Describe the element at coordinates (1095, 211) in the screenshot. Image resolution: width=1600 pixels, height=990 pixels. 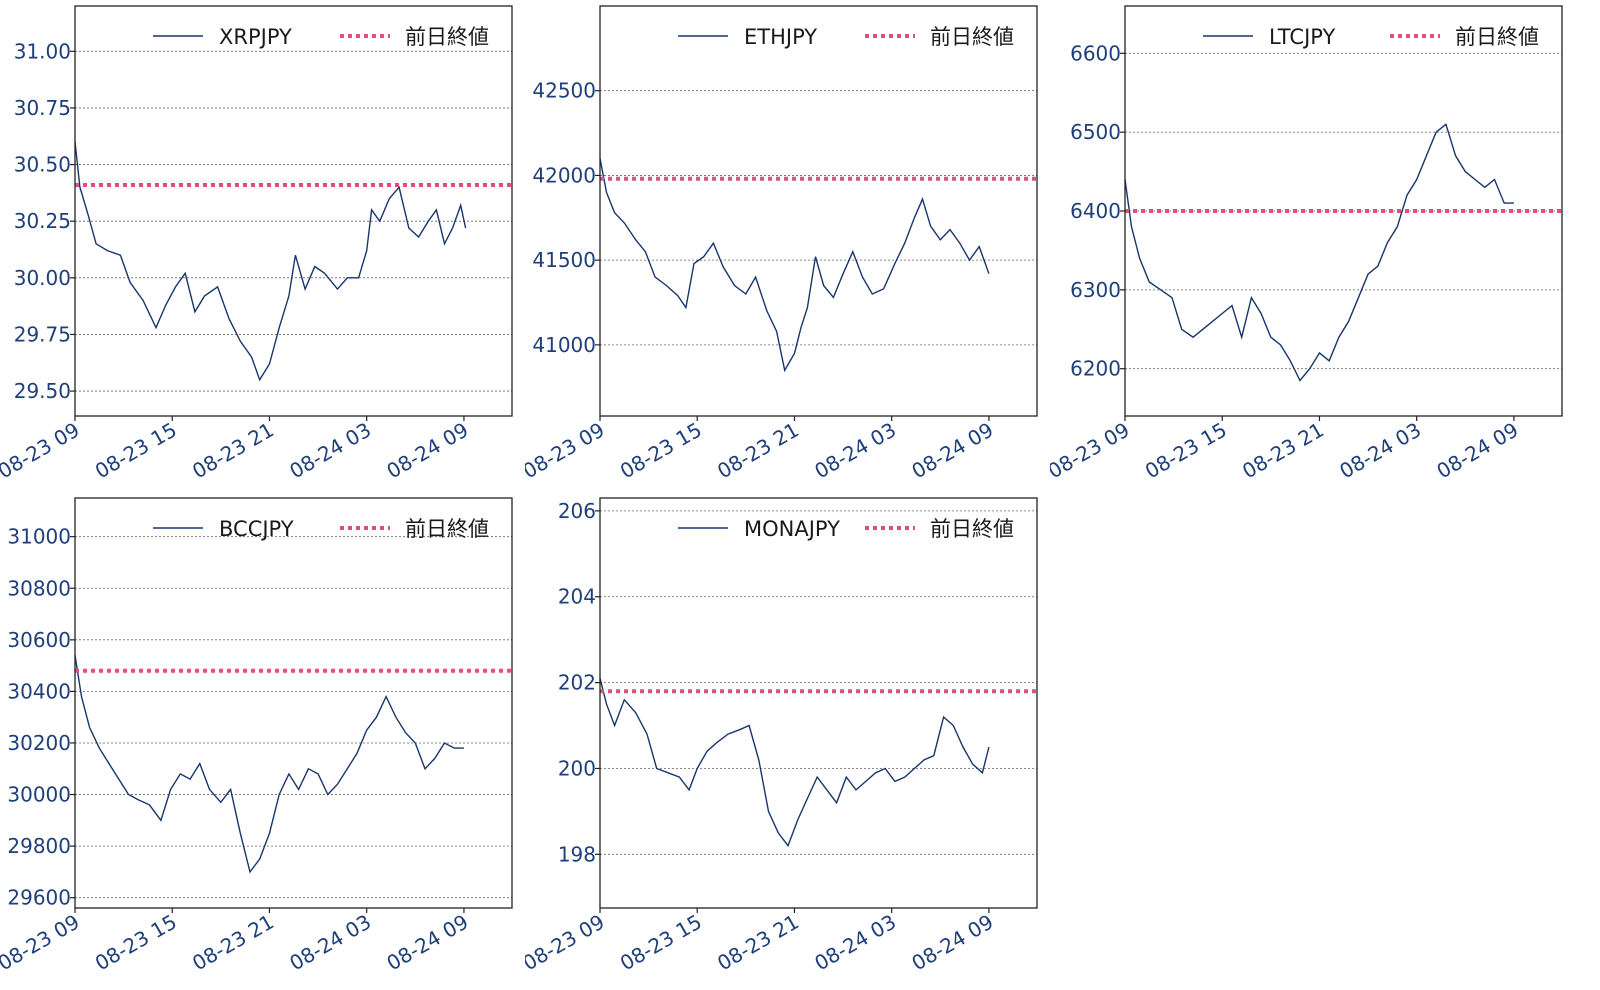
I see `y-tick-label: 6400` at that location.